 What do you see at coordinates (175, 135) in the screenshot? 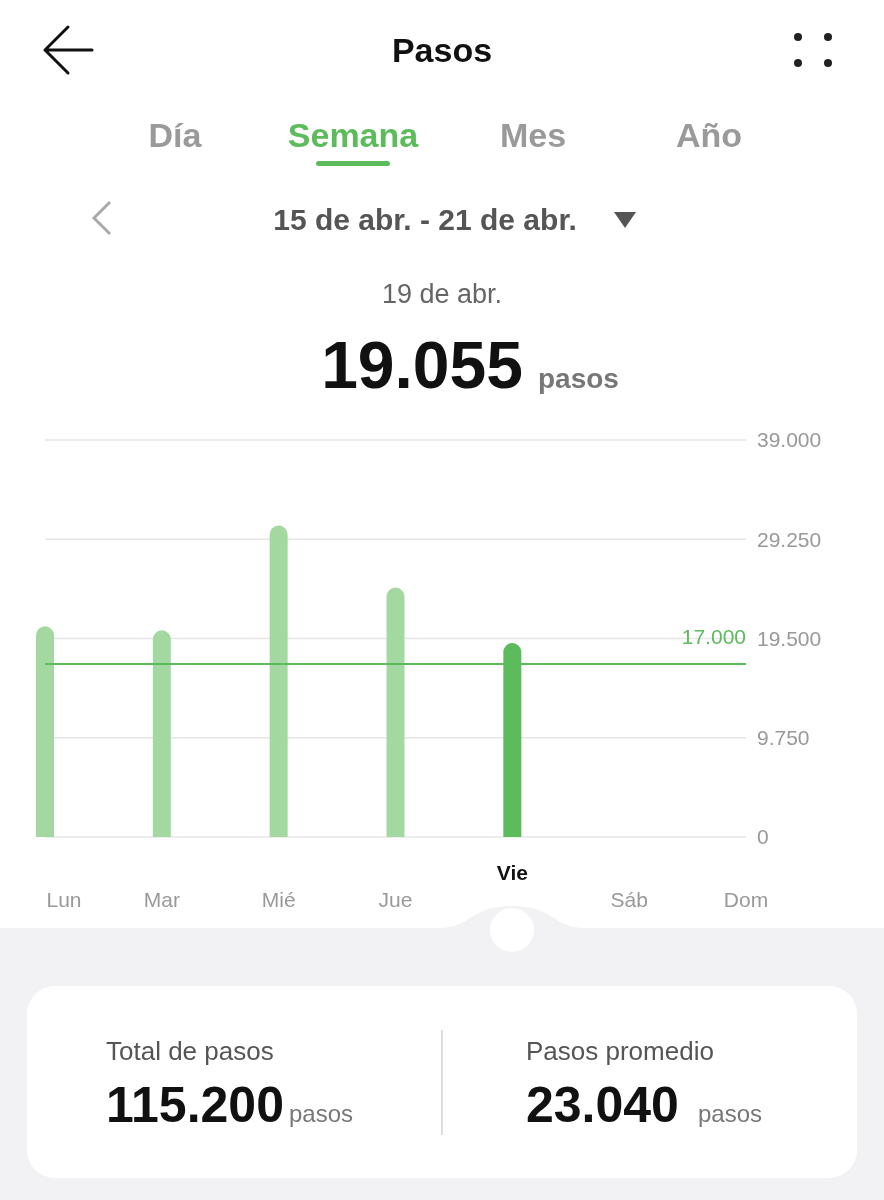
I see `text: Día` at bounding box center [175, 135].